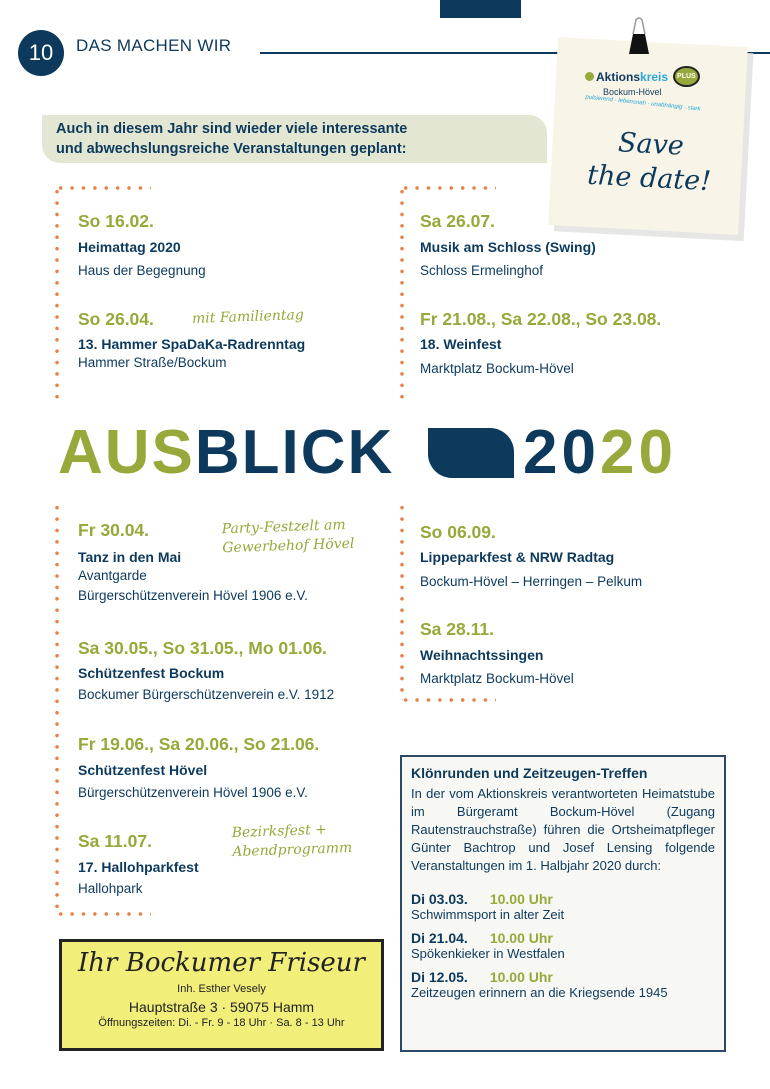  Describe the element at coordinates (143, 770) in the screenshot. I see `event-title: Schützenfest Hövel` at that location.